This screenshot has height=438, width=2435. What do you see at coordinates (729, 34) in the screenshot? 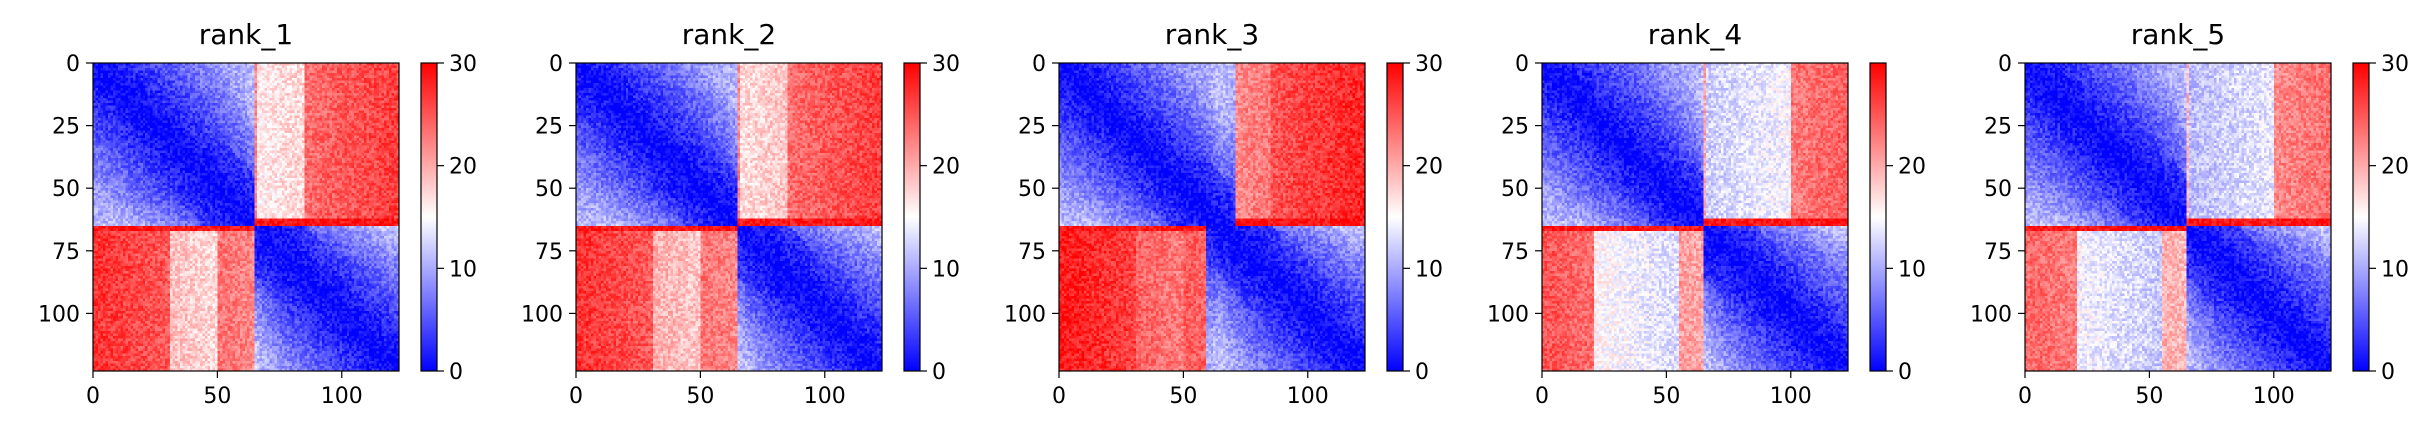
I see `chart-title: rank_2` at bounding box center [729, 34].